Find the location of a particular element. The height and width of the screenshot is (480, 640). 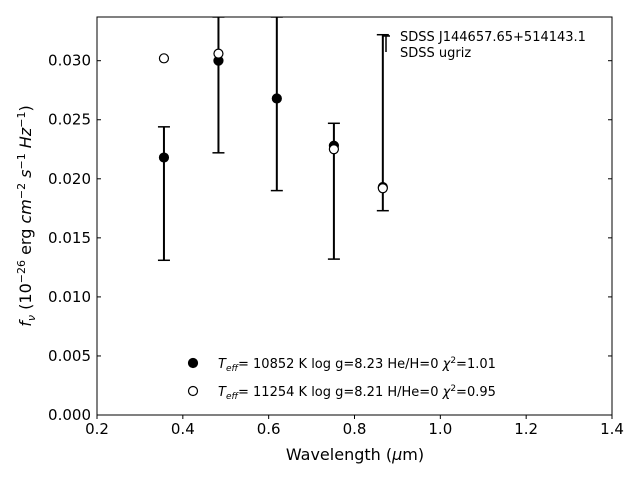

x-tick-label: 1.2 is located at coordinates (526, 429).